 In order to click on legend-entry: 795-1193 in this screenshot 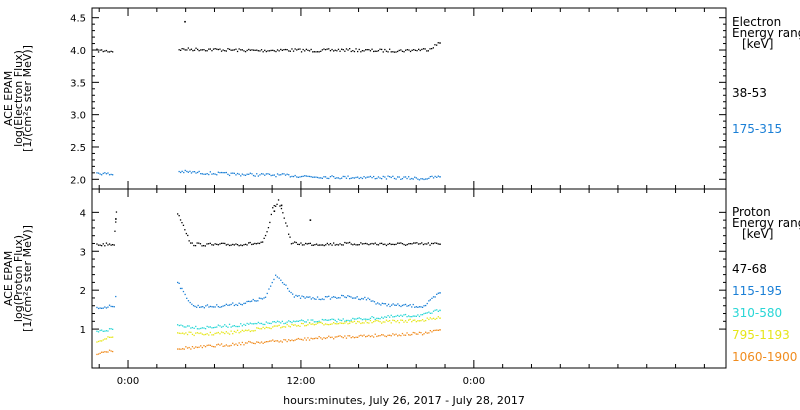, I will do `click(761, 335)`.